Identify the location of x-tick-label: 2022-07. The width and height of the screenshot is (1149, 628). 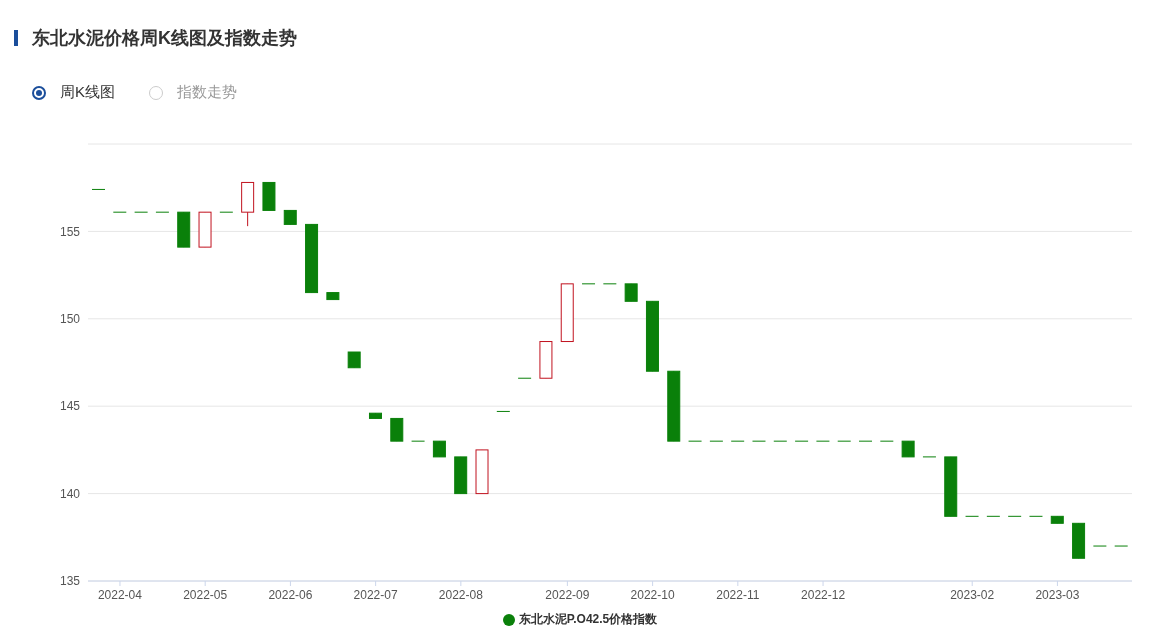
(375, 595).